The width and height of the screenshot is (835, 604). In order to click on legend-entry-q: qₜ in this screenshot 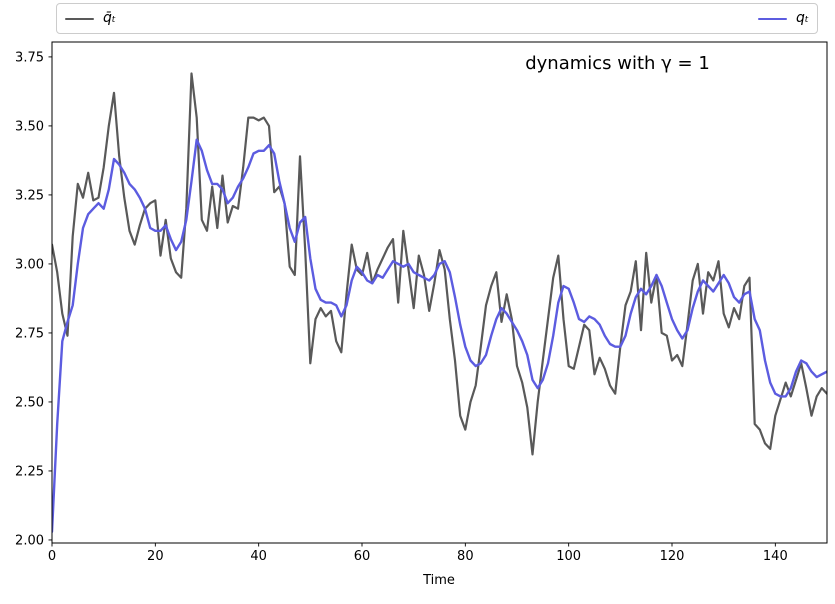, I will do `click(783, 18)`.